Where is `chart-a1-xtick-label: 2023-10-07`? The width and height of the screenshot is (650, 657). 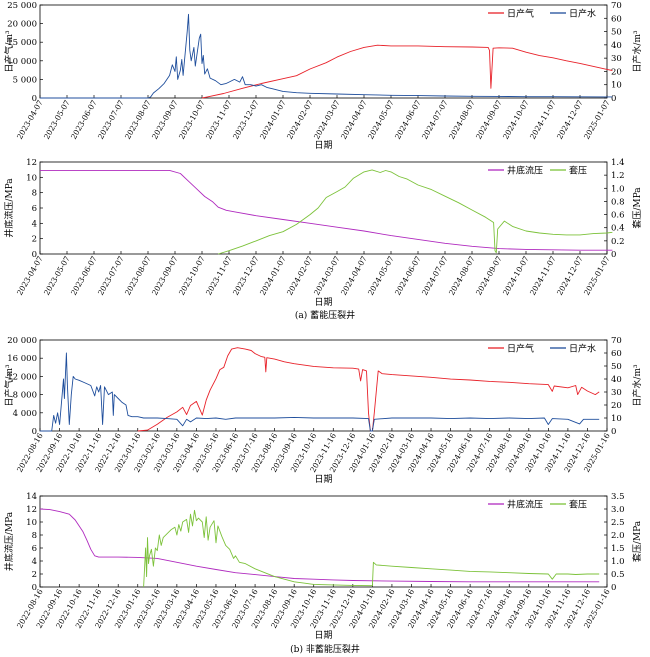
chart-a1-xtick-label: 2023-10-07 is located at coordinates (192, 119).